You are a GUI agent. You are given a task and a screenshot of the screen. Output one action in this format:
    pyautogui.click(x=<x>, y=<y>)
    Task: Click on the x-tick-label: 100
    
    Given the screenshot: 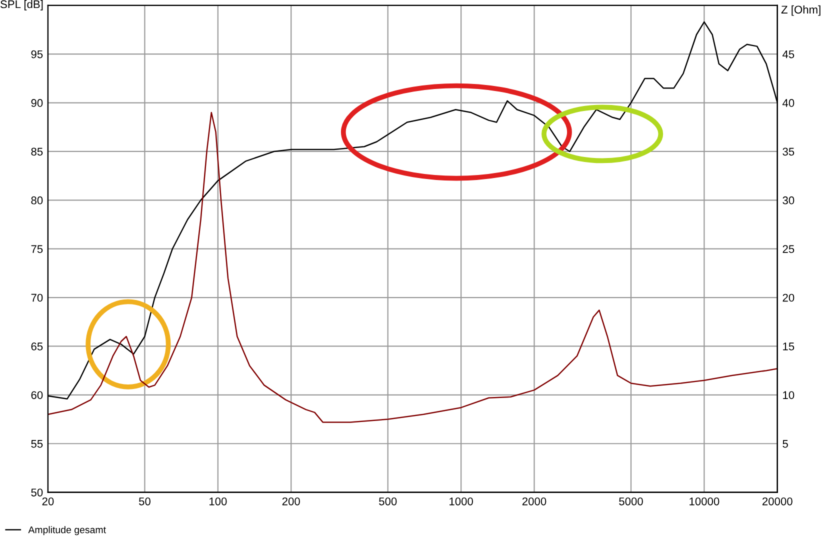 What is the action you would take?
    pyautogui.click(x=218, y=501)
    